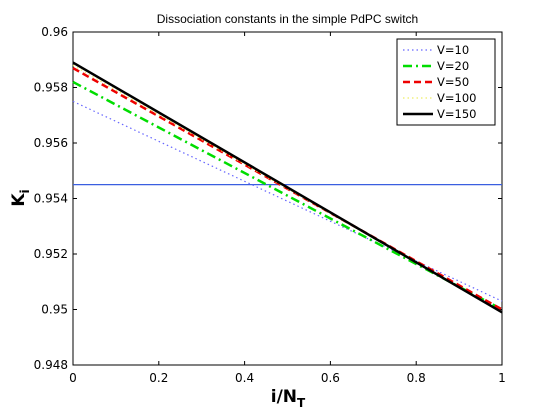  Describe the element at coordinates (288, 398) in the screenshot. I see `x-axis-label: i/NT` at that location.